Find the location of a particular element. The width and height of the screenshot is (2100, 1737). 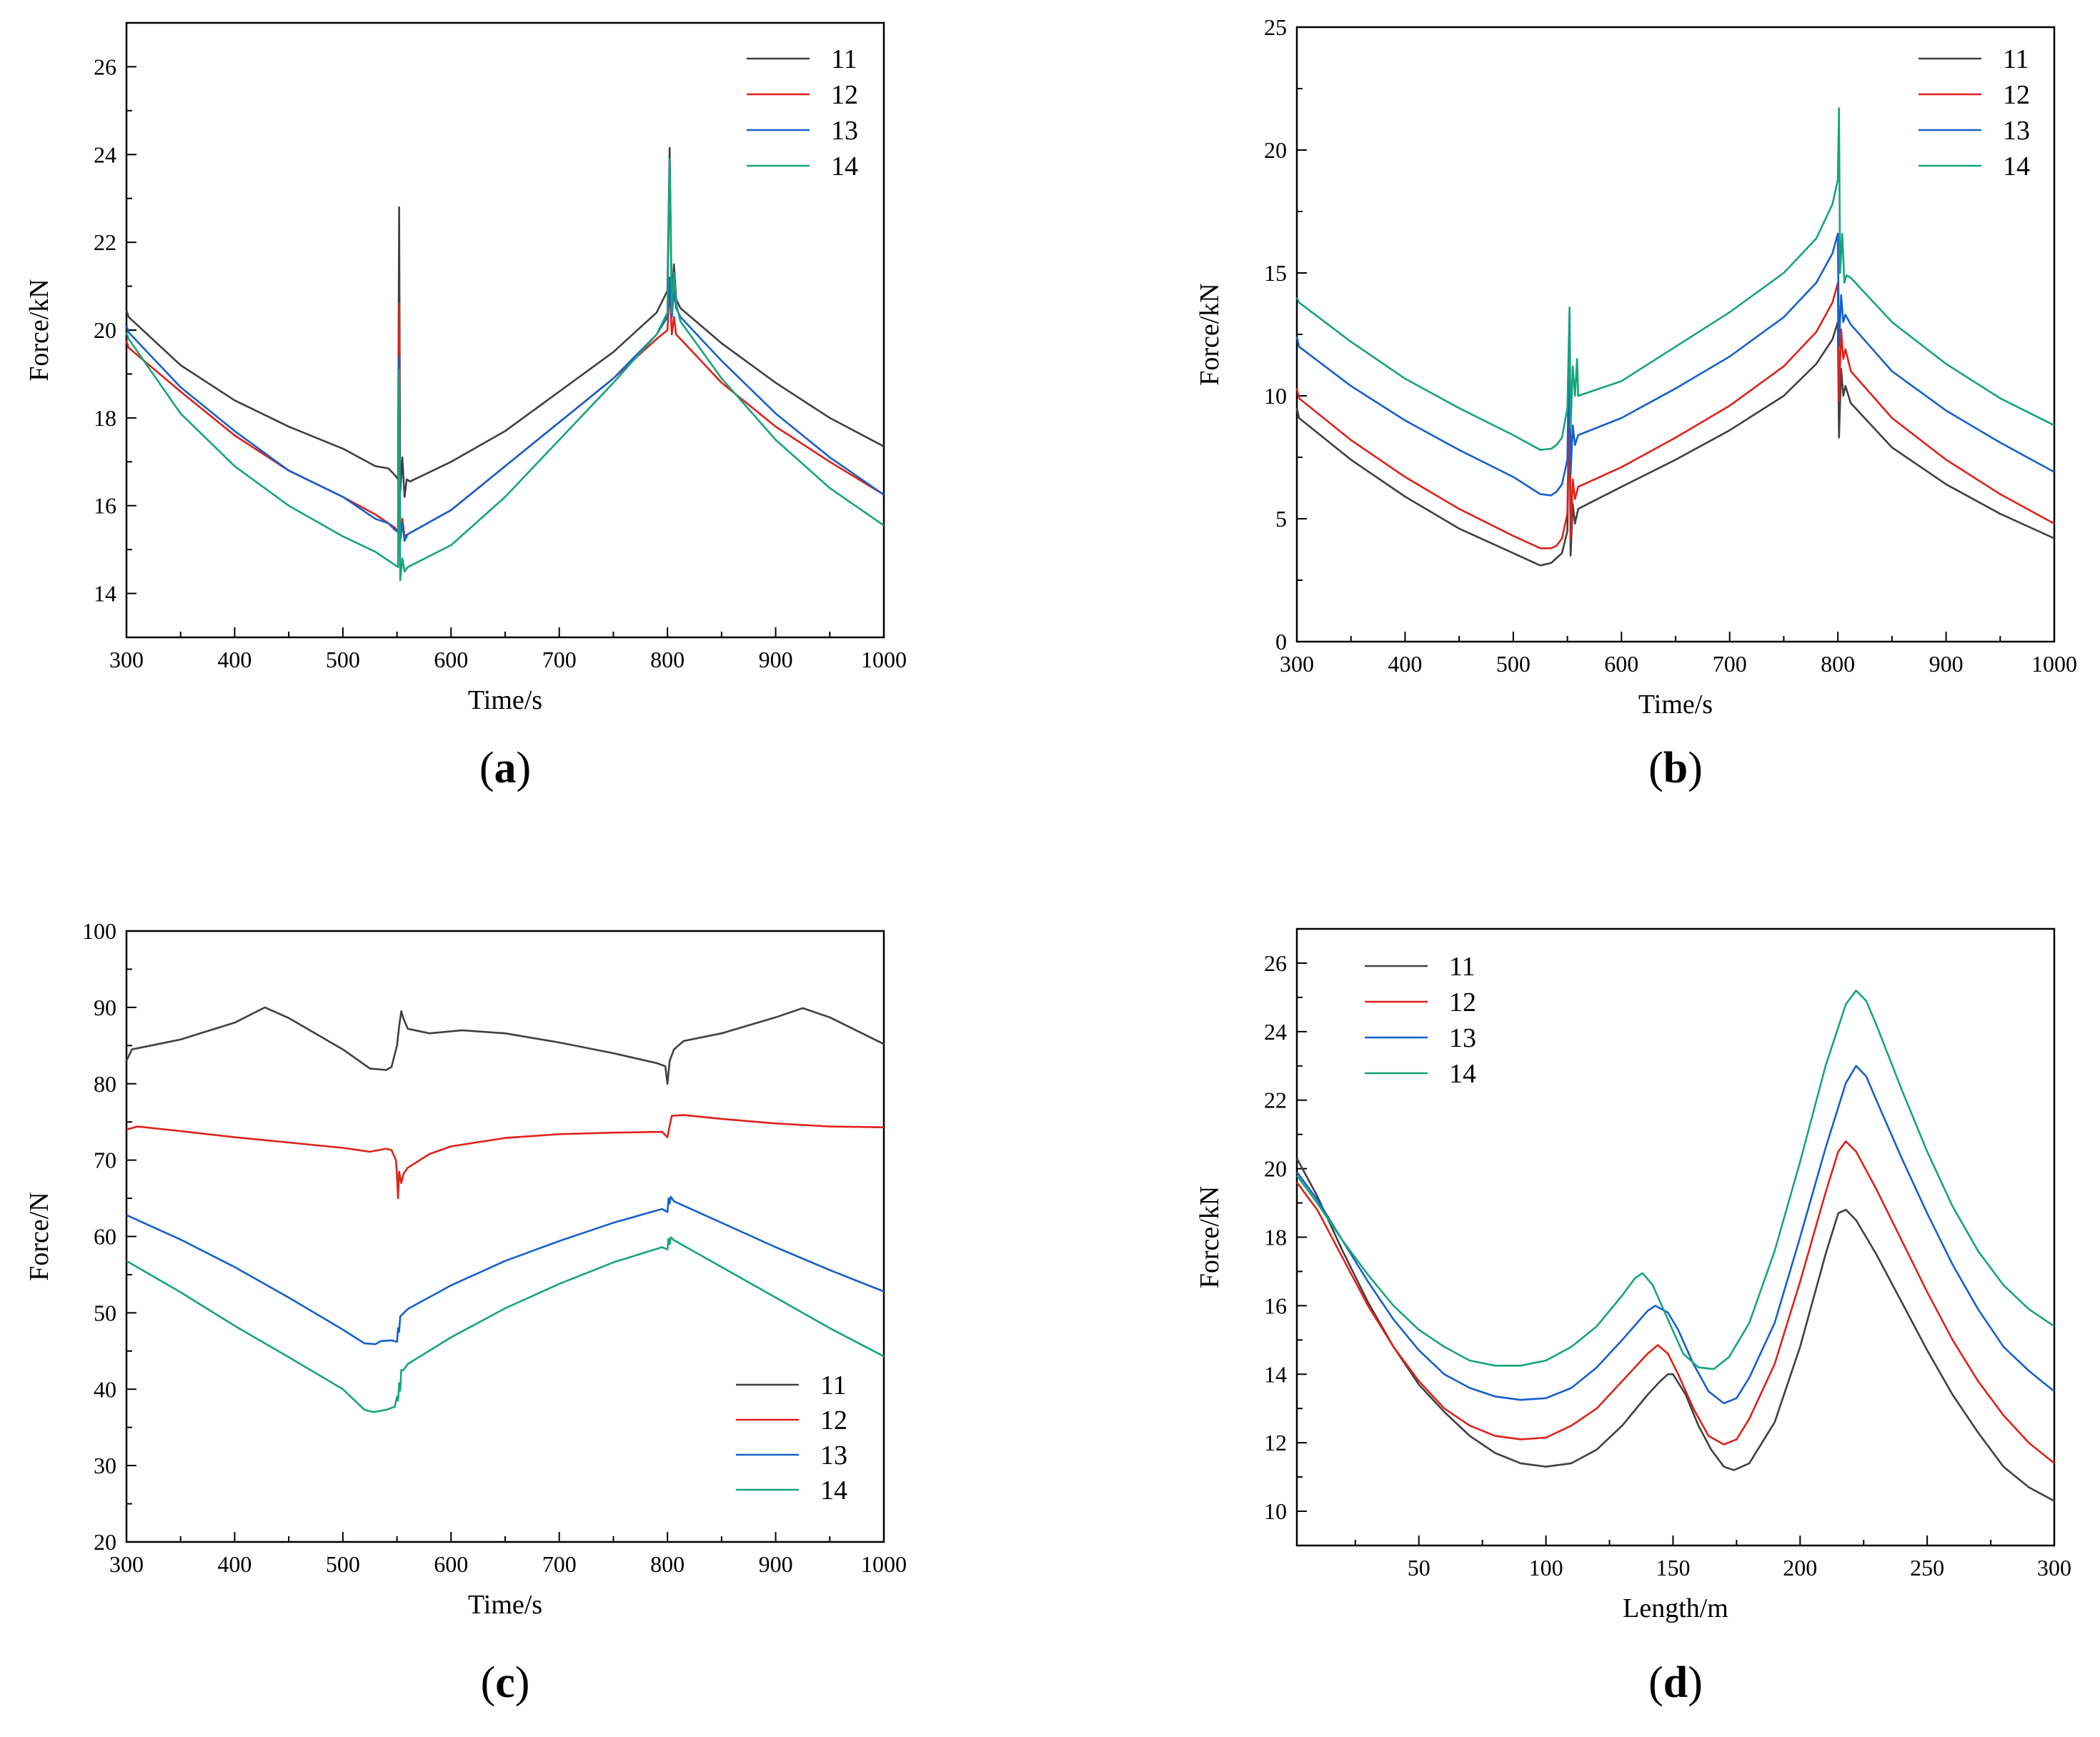

y-tick-label-d: 18 is located at coordinates (1275, 1237).